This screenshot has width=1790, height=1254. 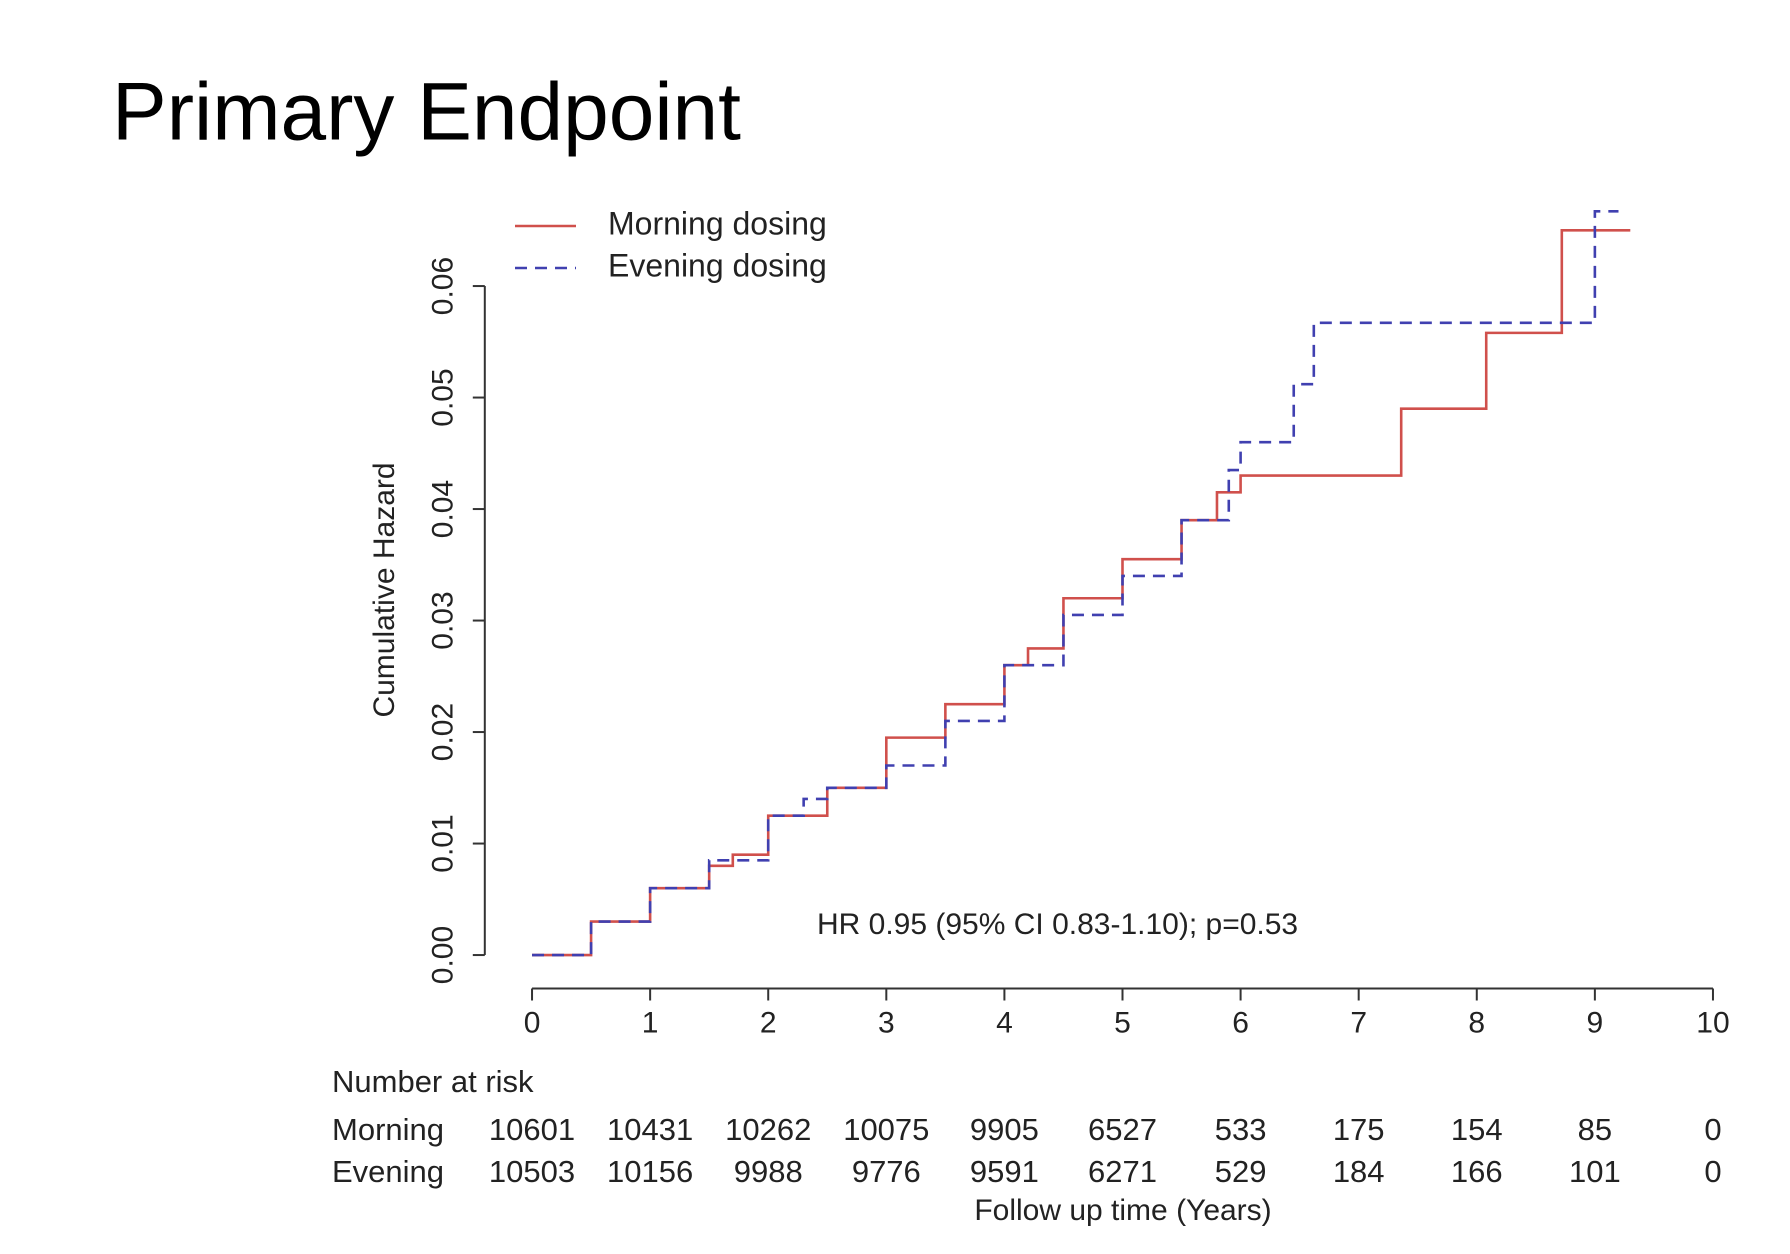 I want to click on risk-value: 10431, so click(x=650, y=1129).